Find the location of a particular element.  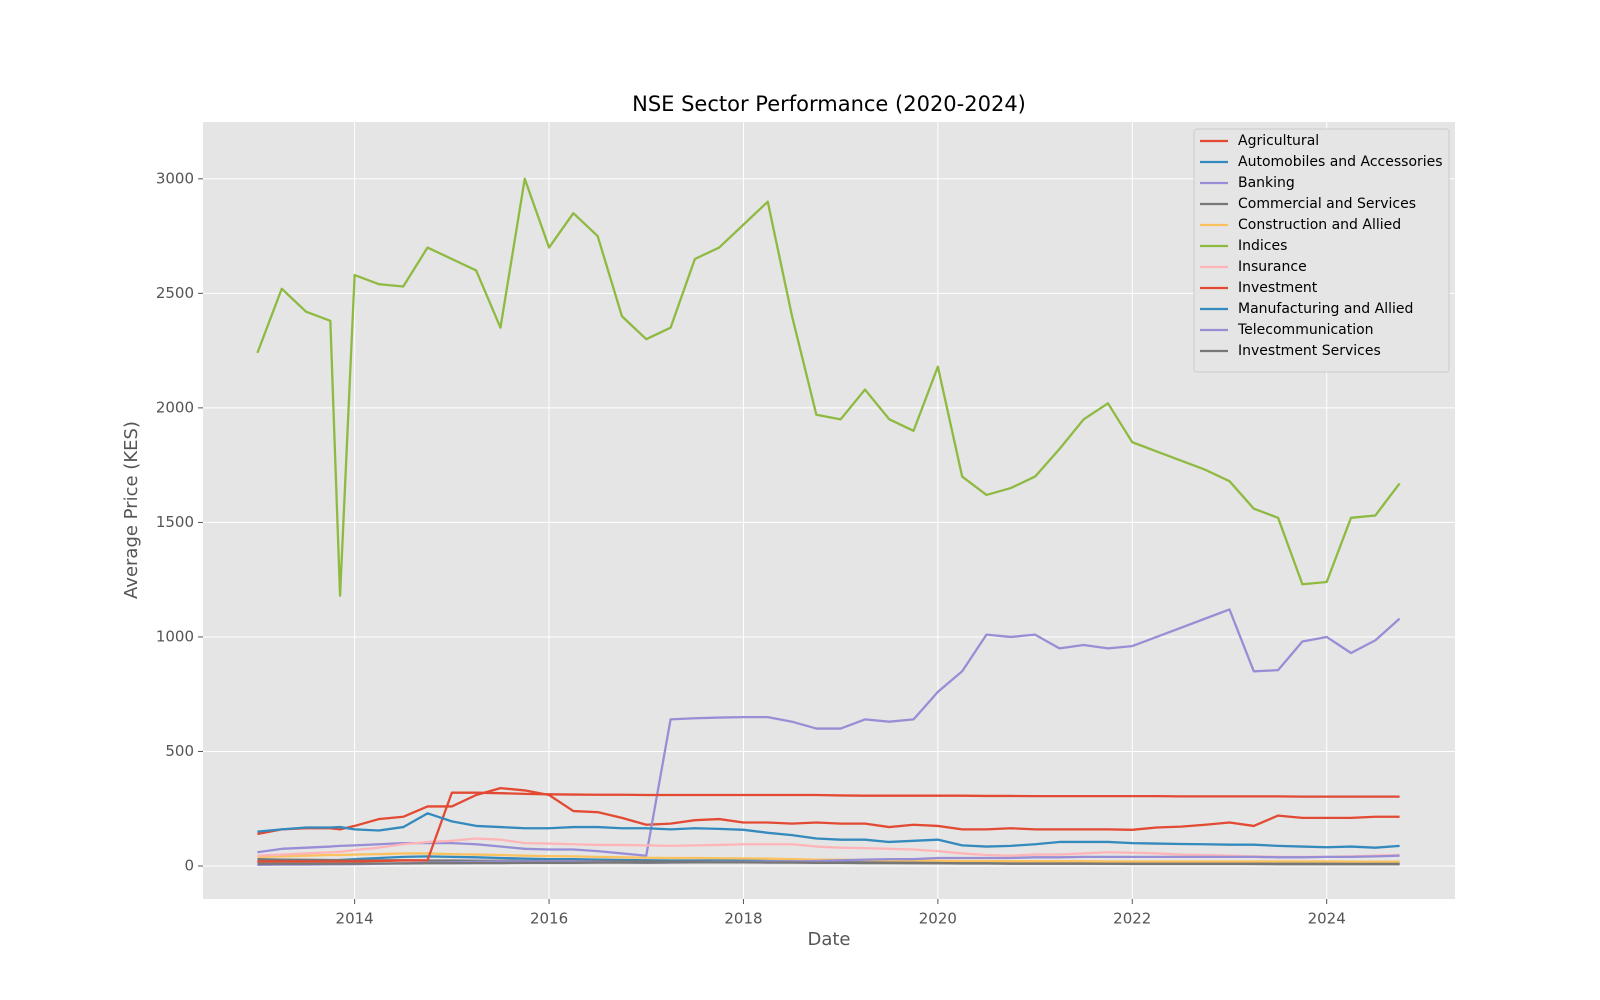

x-tick-label: 2018 is located at coordinates (743, 919).